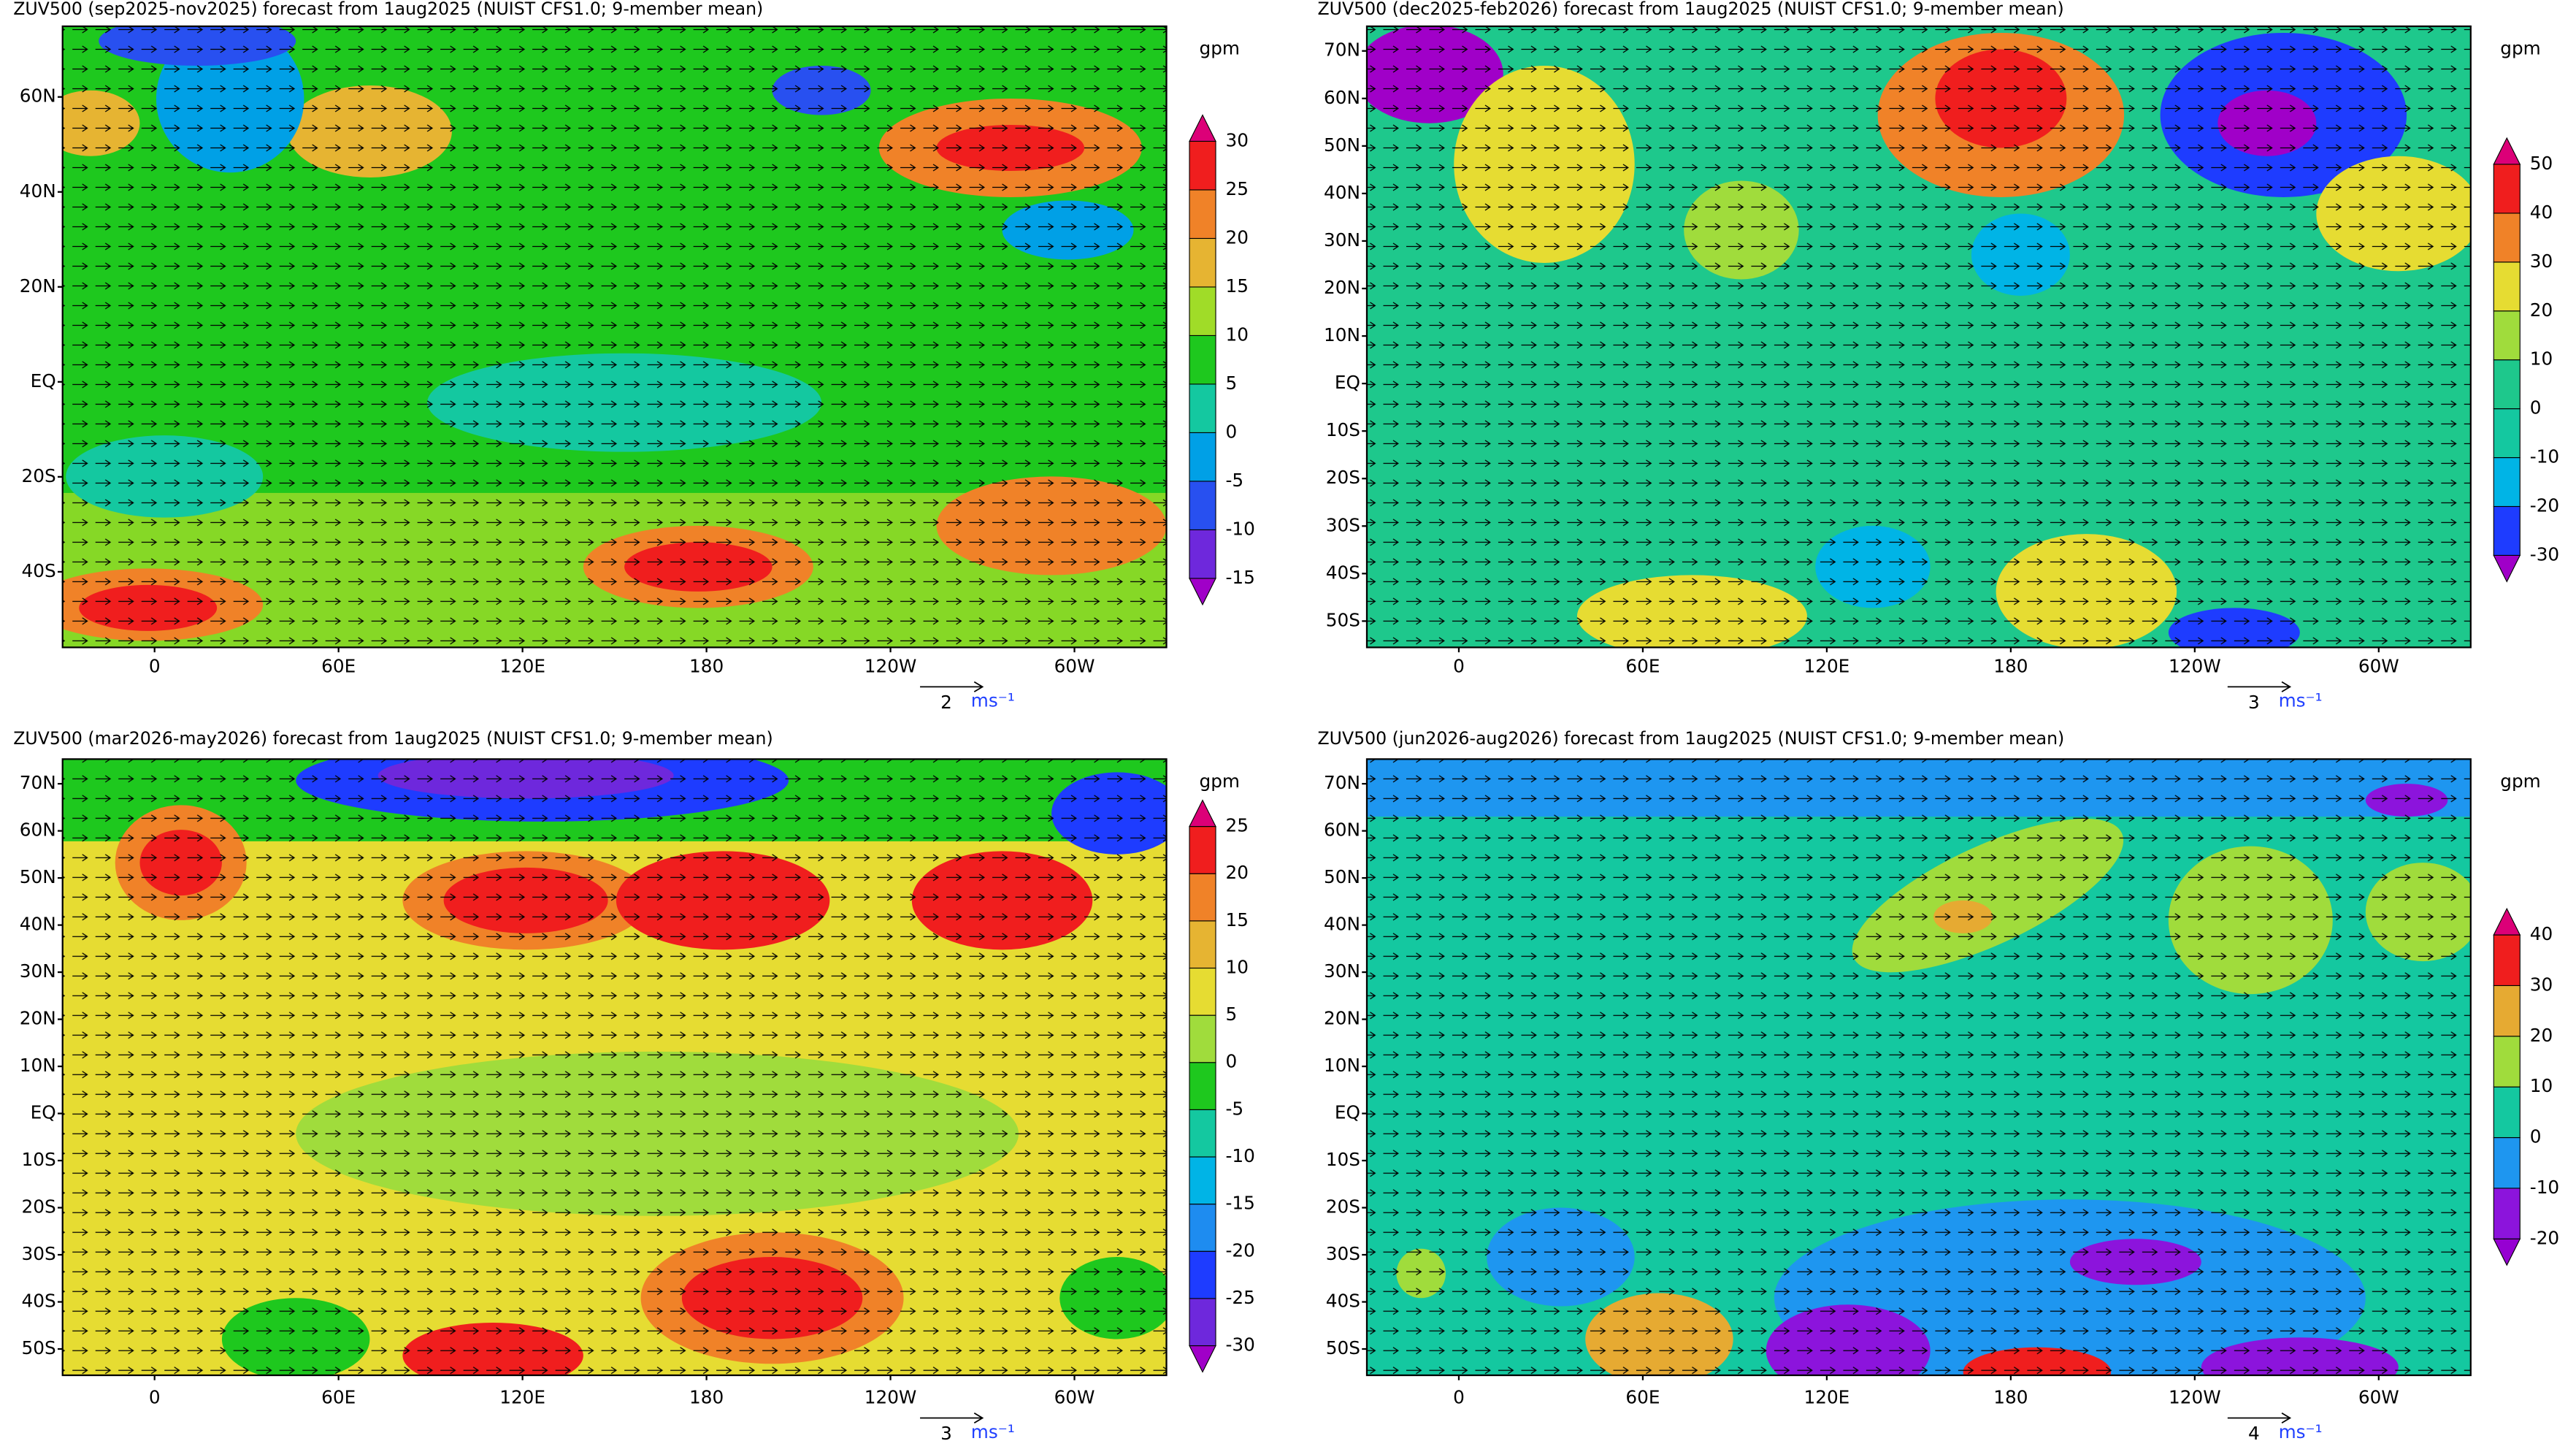  Describe the element at coordinates (2541, 261) in the screenshot. I see `colorbar-label: 30` at that location.